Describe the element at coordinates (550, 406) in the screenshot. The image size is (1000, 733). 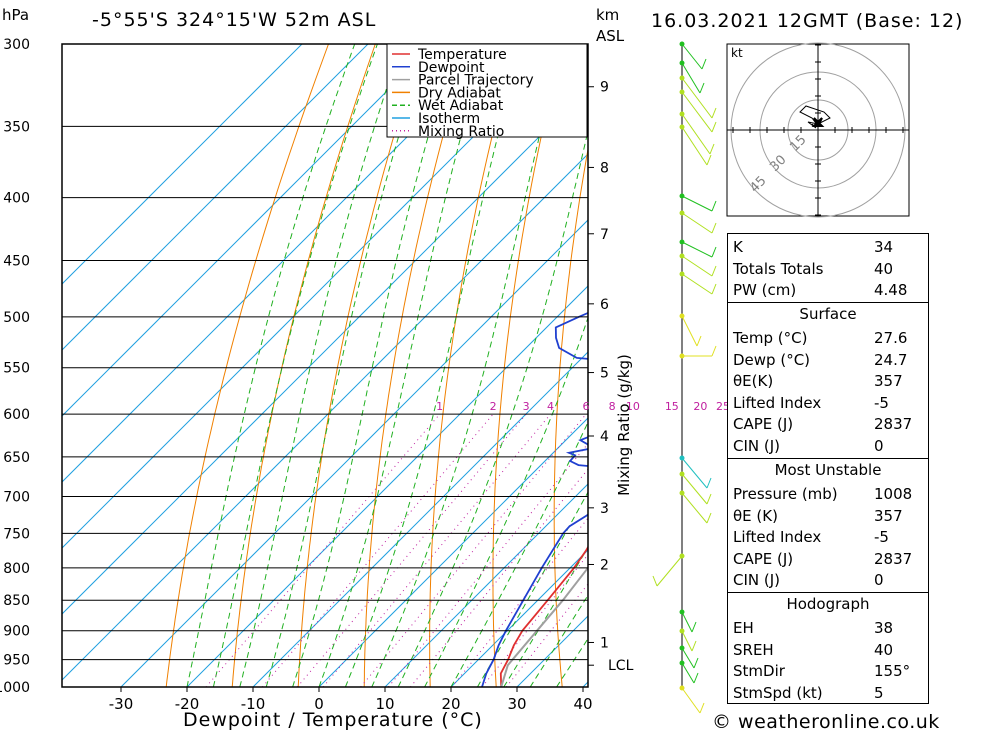
I see `mixing-ratio-label: 4` at that location.